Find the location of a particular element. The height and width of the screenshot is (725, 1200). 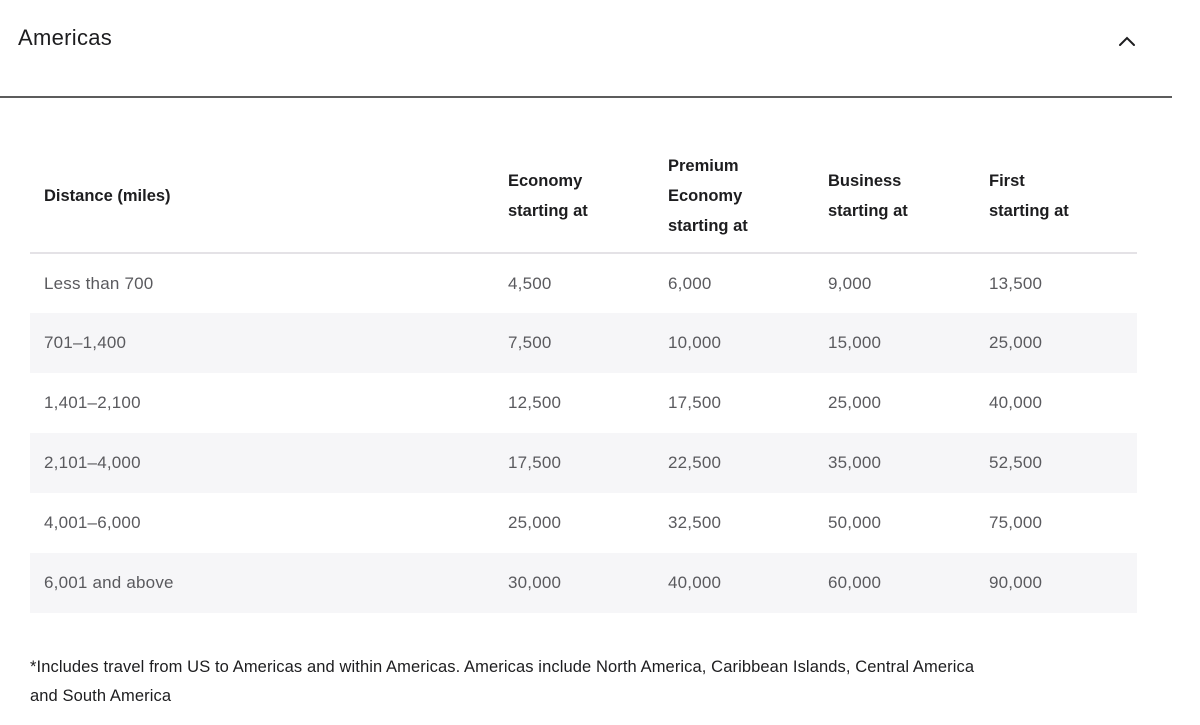

cell-business: 15,000 is located at coordinates (855, 342).